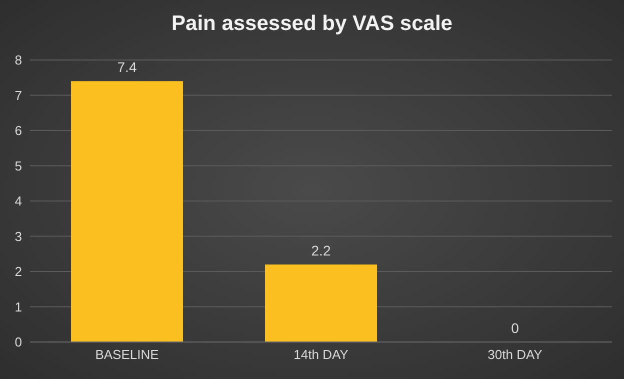 The image size is (624, 379). Describe the element at coordinates (127, 67) in the screenshot. I see `data-label: 7.4` at that location.